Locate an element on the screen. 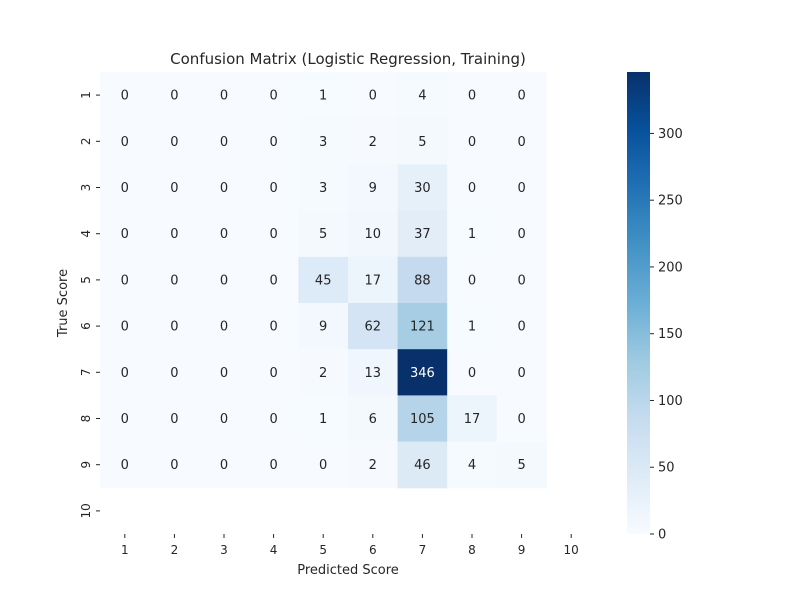 The height and width of the screenshot is (600, 800). y-tick-label: 10 is located at coordinates (86, 510).